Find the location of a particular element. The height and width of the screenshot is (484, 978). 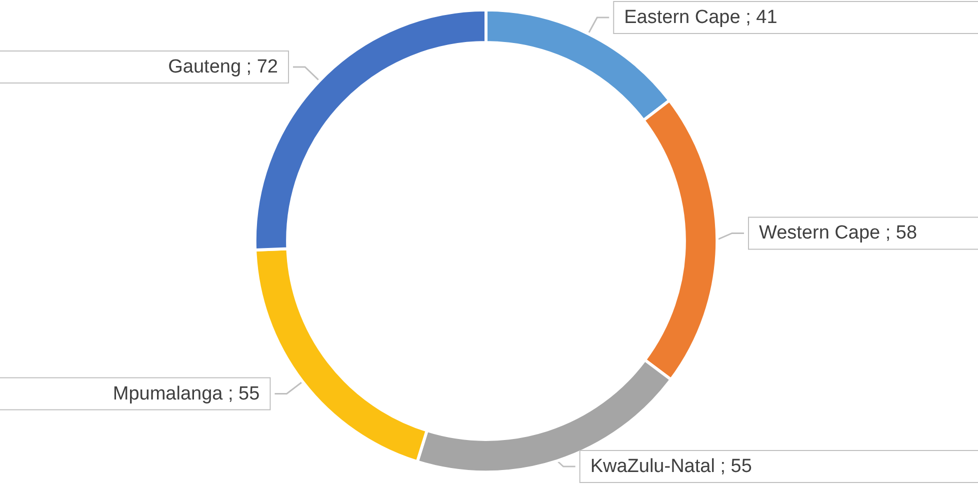

slice-label: KwaZulu-Natal ; 55 is located at coordinates (671, 466).